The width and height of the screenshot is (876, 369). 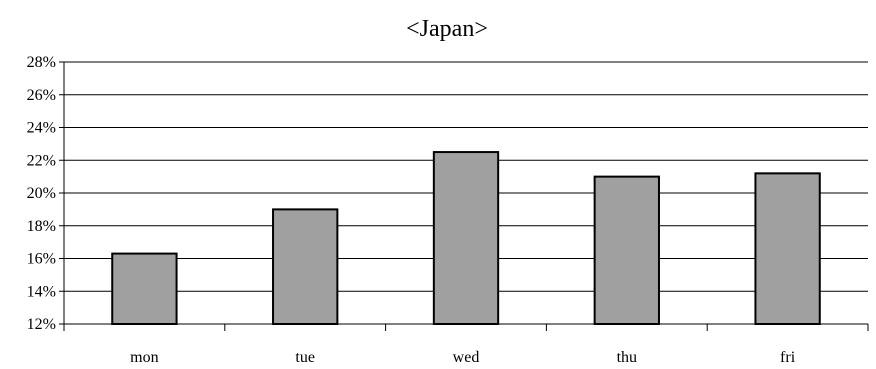 What do you see at coordinates (41, 62) in the screenshot?
I see `y-tick-label: 28%` at bounding box center [41, 62].